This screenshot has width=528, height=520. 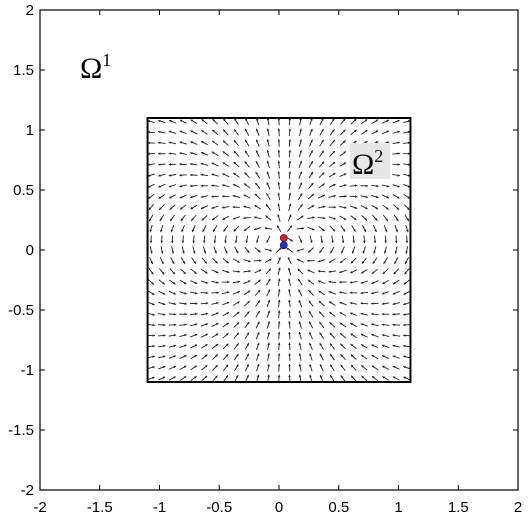 I want to click on svg-text: Ω2, so click(x=367, y=163).